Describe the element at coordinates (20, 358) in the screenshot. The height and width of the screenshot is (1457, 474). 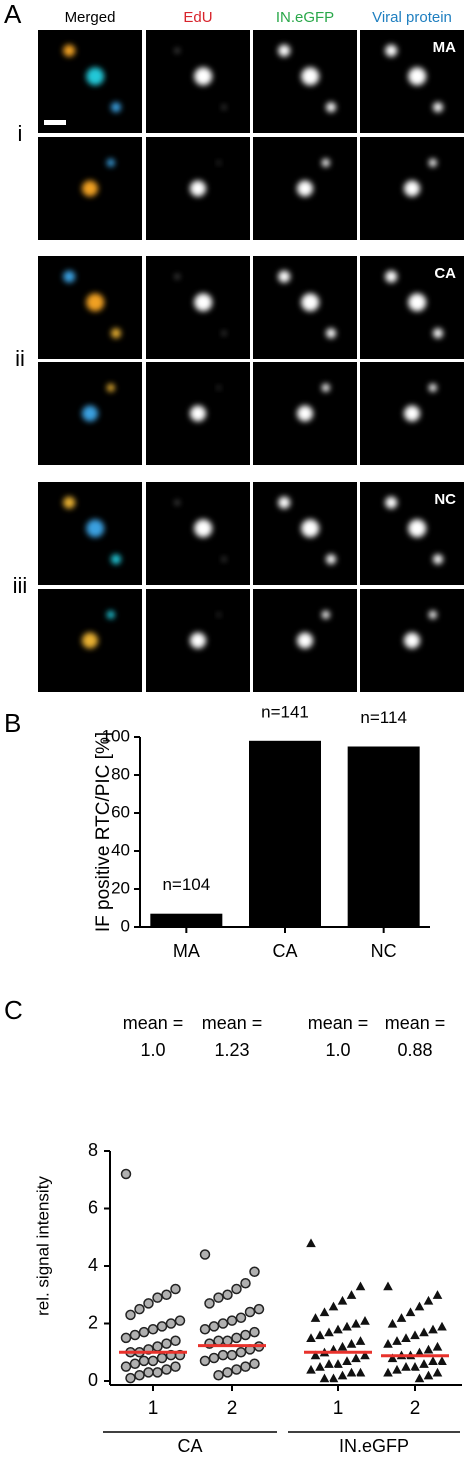
I see `row-numeral: ii` at that location.